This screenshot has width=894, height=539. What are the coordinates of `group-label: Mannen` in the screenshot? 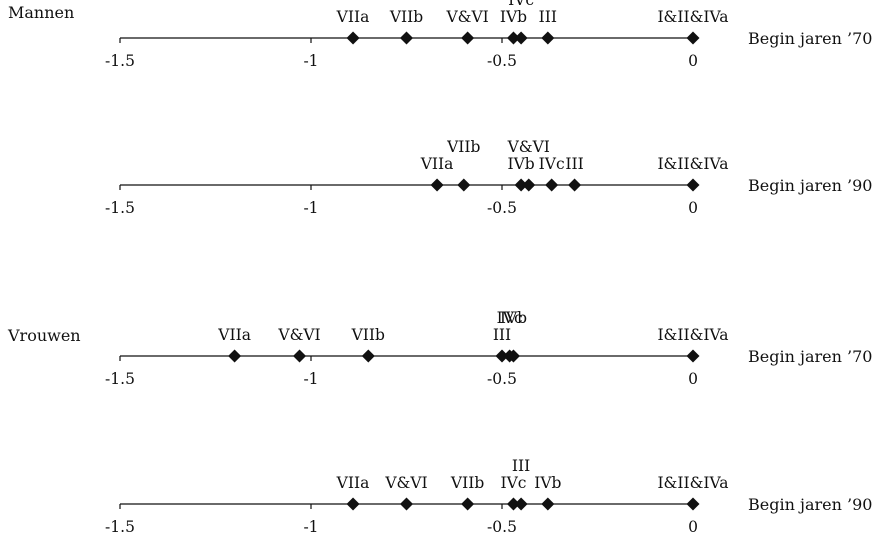 It's located at (41, 12).